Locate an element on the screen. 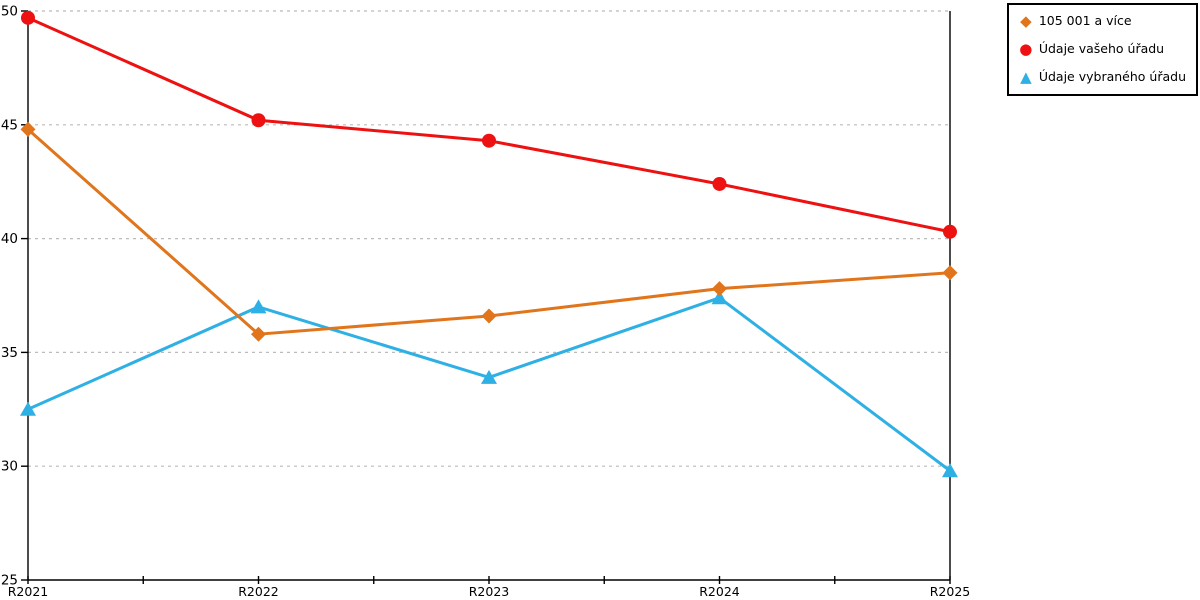  circle-icon: ● is located at coordinates (1026, 48).